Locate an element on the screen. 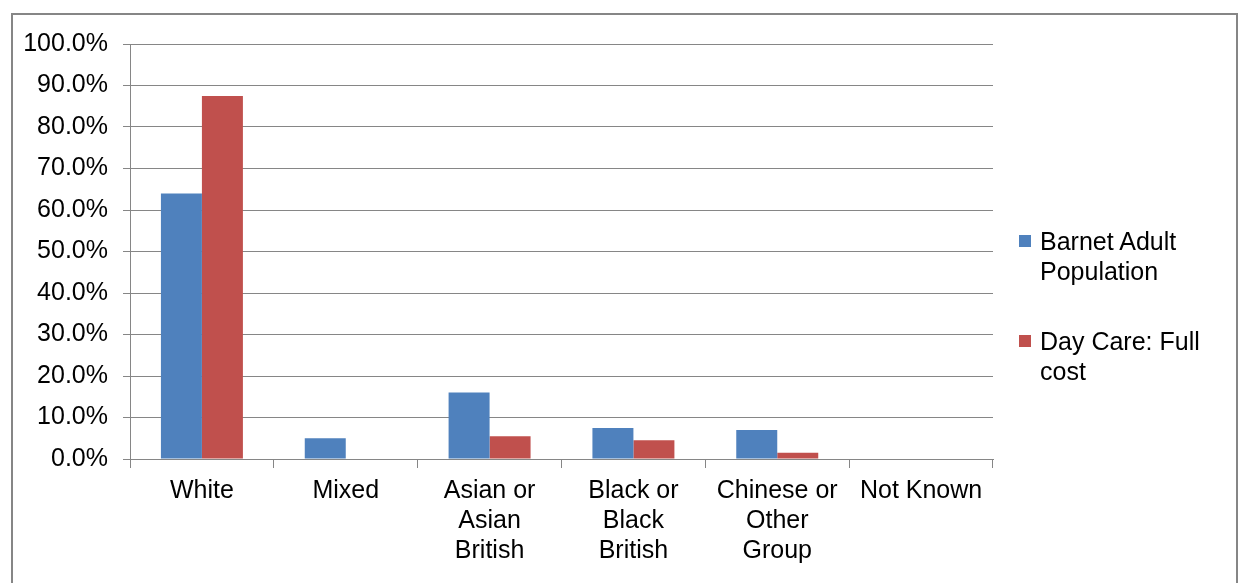 The width and height of the screenshot is (1240, 583). y-tick-label: 10.0% is located at coordinates (72, 415).